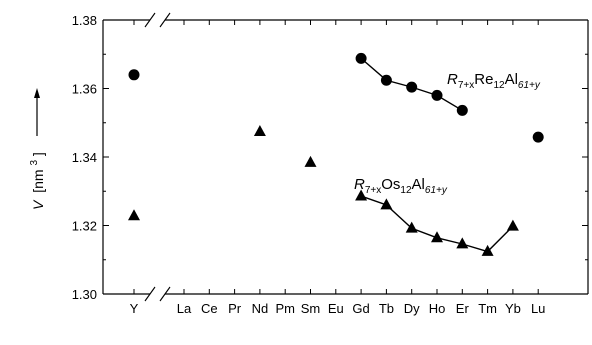 Image resolution: width=592 pixels, height=345 pixels. I want to click on axis-break-mark-1-a, so click(150, 294).